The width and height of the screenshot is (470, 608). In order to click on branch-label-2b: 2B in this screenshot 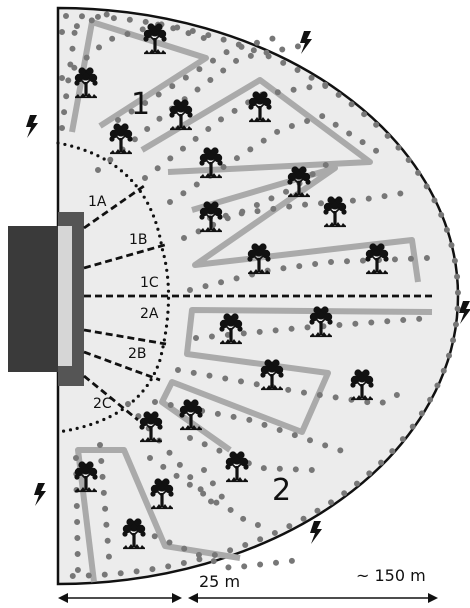, I will do `click(137, 354)`.